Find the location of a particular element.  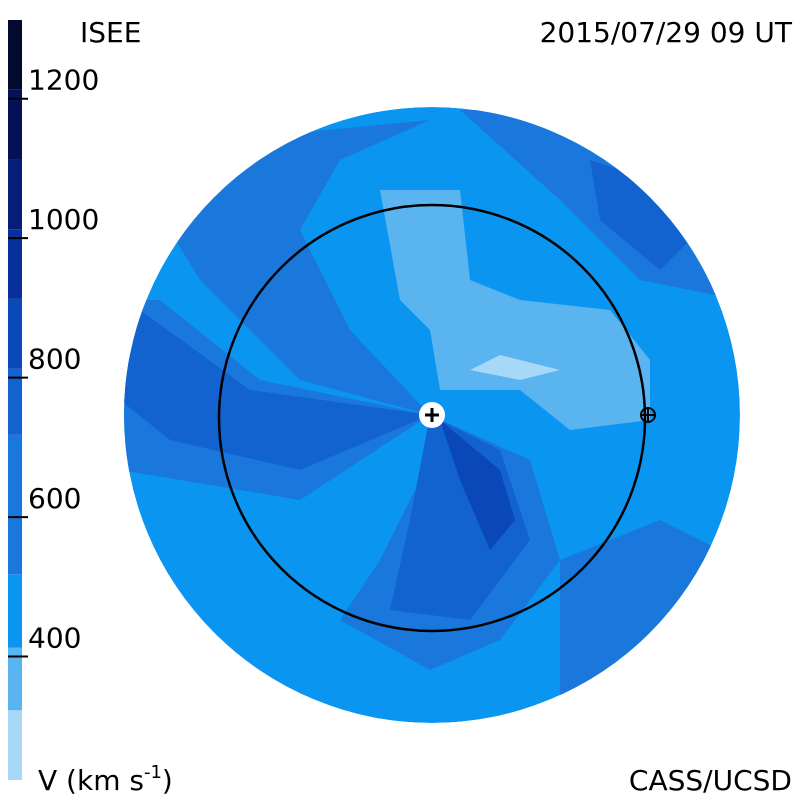

timestamp: 2015/07/29 09 UT is located at coordinates (666, 32).